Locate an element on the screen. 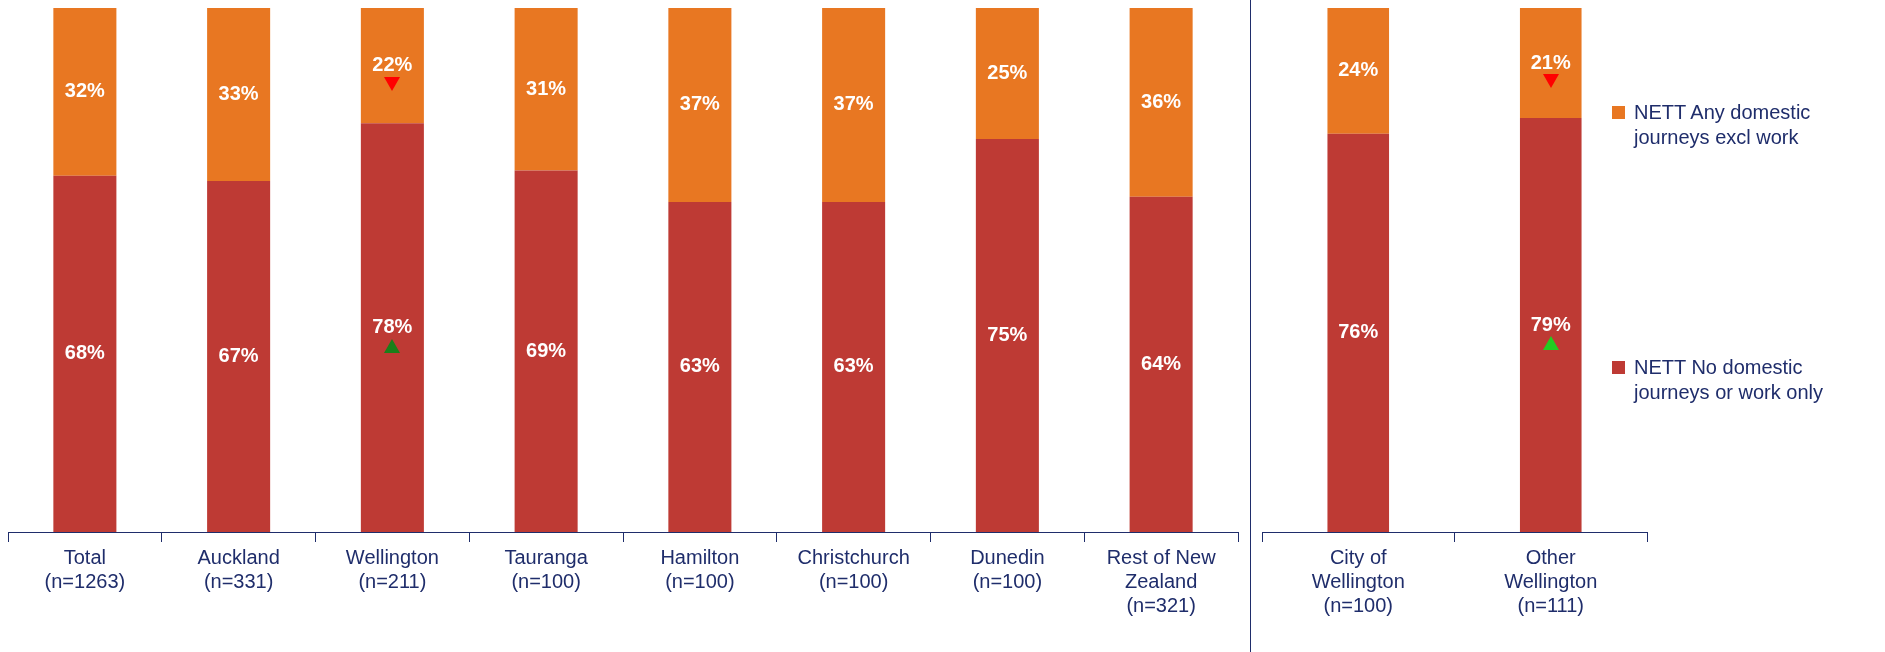 This screenshot has height=652, width=1885. x-tick-label: Wellington (n=211) is located at coordinates (392, 568).